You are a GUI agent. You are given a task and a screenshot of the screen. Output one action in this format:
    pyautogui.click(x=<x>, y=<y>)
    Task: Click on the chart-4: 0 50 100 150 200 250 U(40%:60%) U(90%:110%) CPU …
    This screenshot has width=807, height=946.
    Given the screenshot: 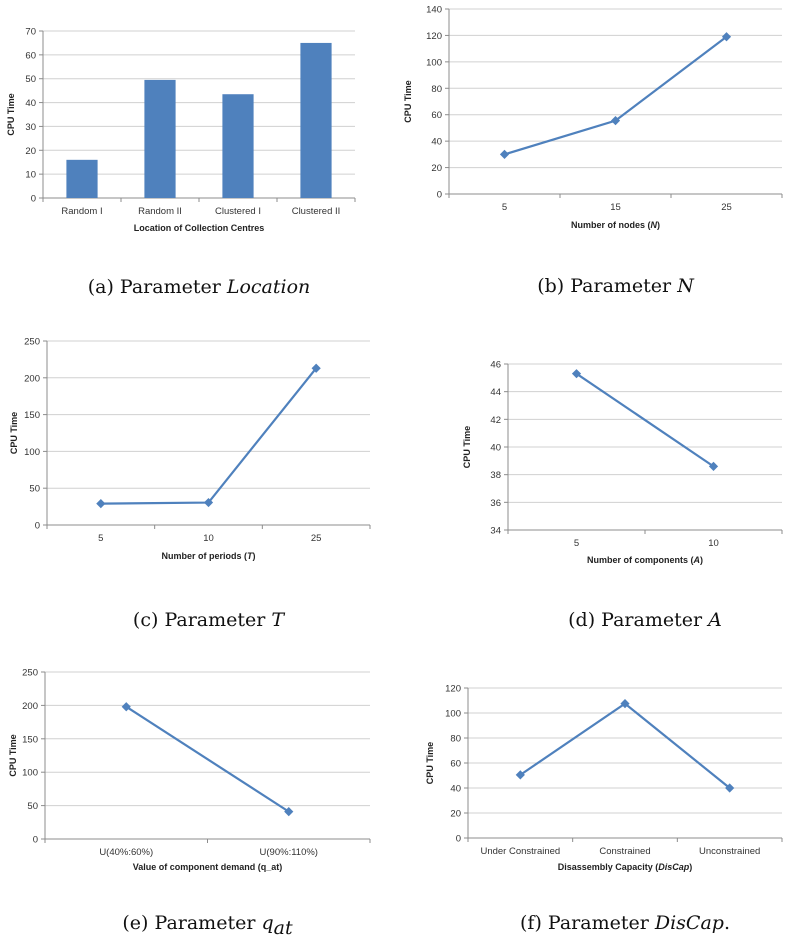 What is the action you would take?
    pyautogui.click(x=189, y=803)
    